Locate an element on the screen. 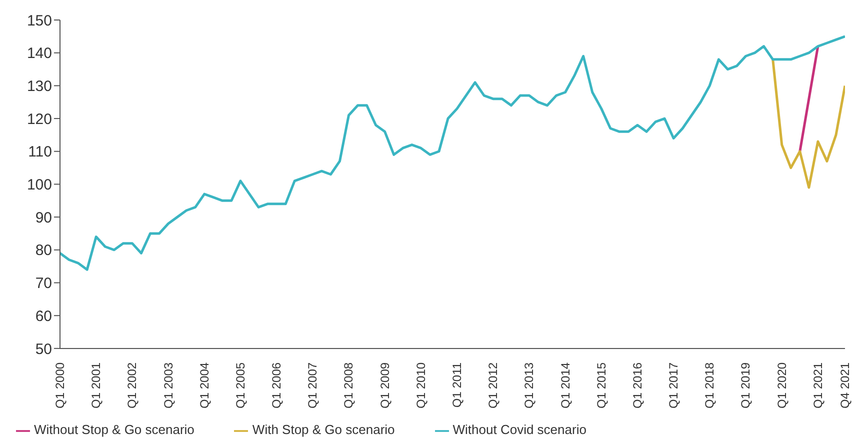  y-tick-label: 130 is located at coordinates (39, 87).